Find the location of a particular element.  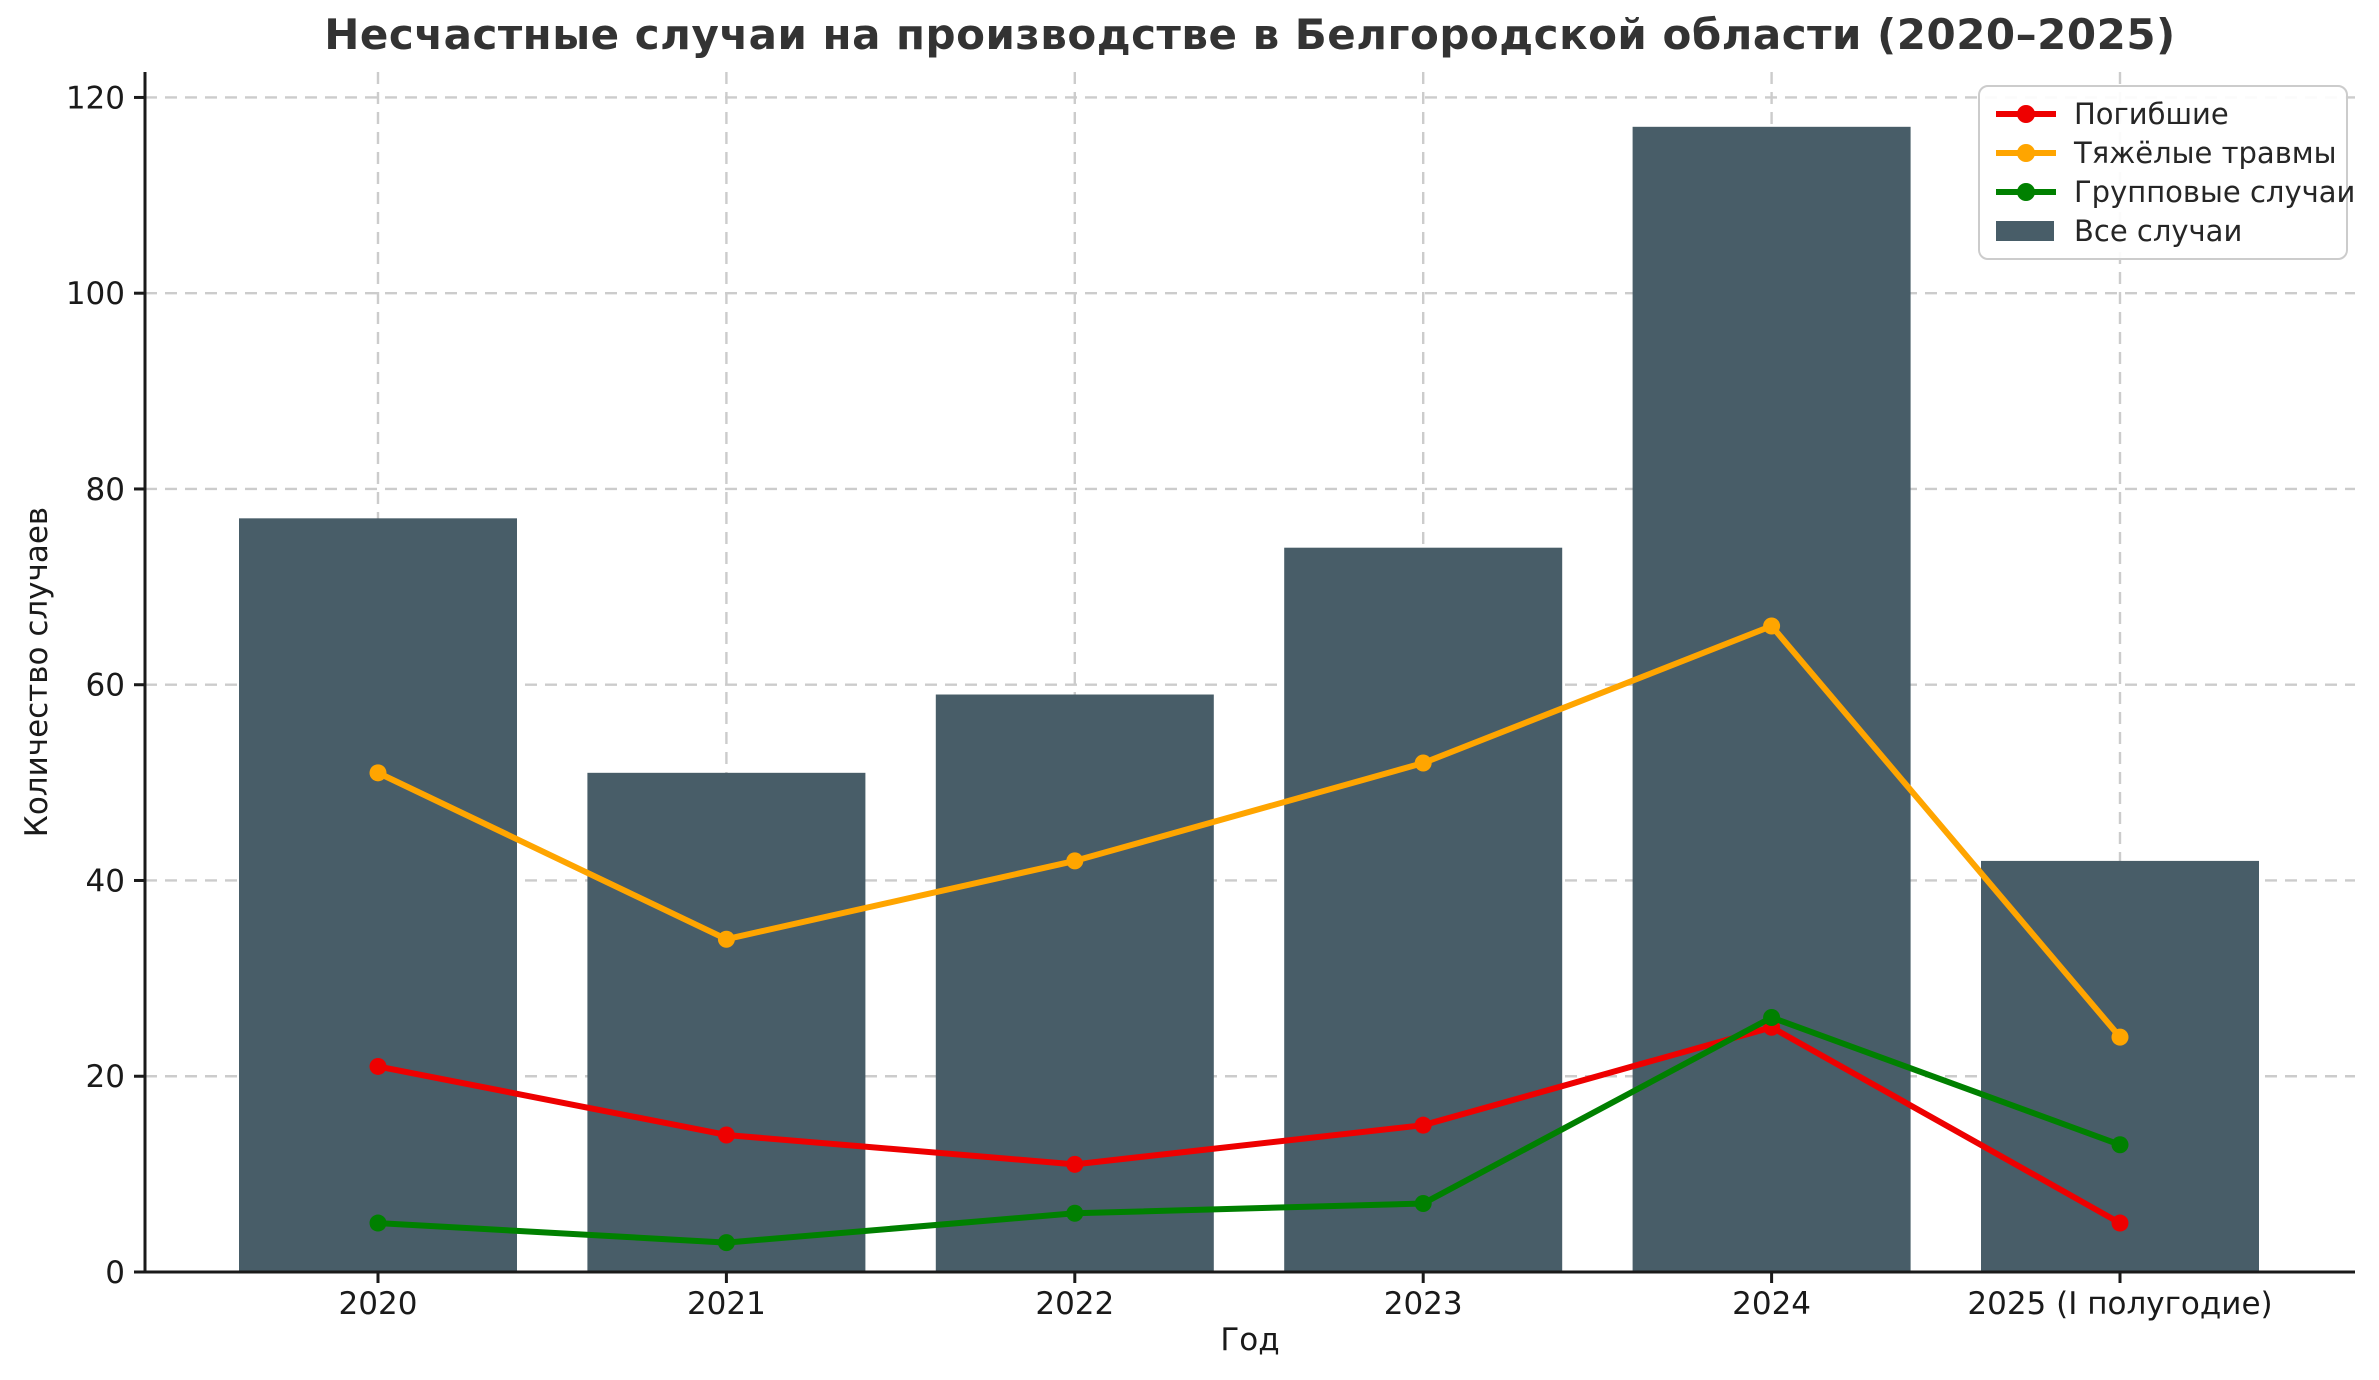

legend-item-label: Групповые случаи is located at coordinates (2215, 191).